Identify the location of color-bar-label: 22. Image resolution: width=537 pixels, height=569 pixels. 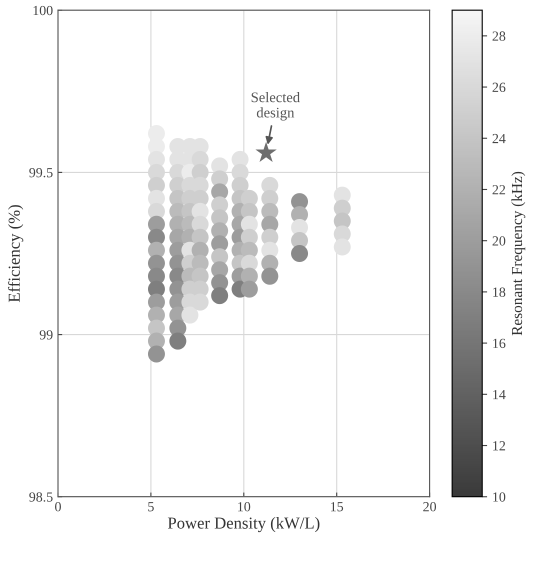
(499, 189).